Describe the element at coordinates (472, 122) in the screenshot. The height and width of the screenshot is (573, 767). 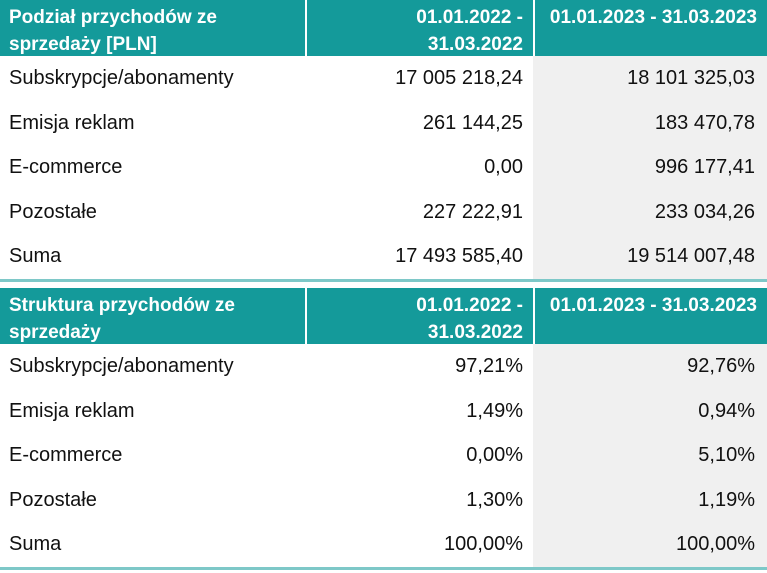
I see `value-2022: 261 144,25` at that location.